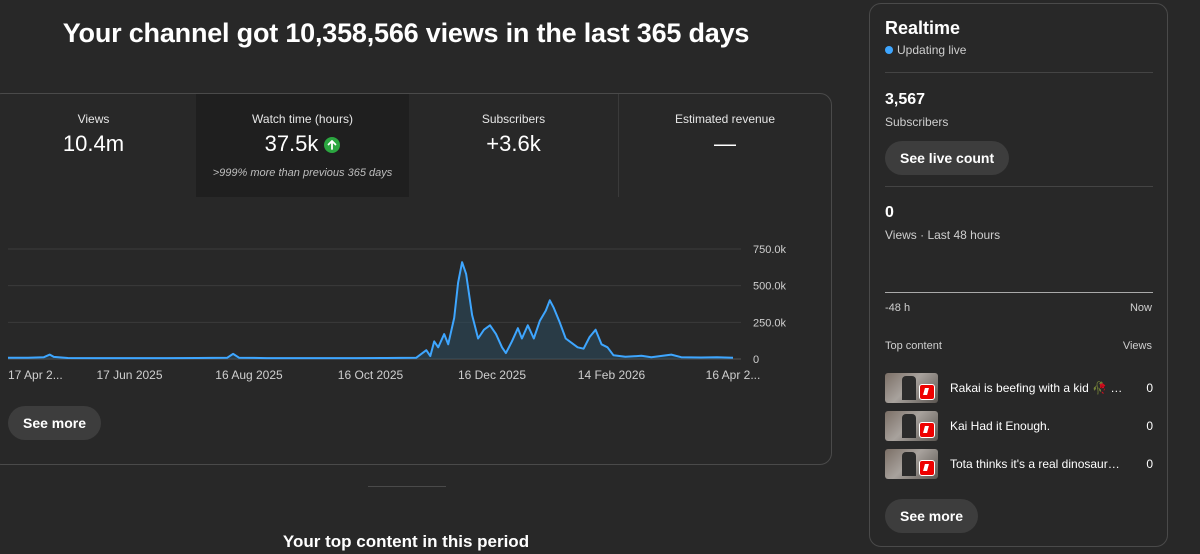 This screenshot has height=554, width=1200. I want to click on y-tick-label: 750.0k, so click(770, 250).